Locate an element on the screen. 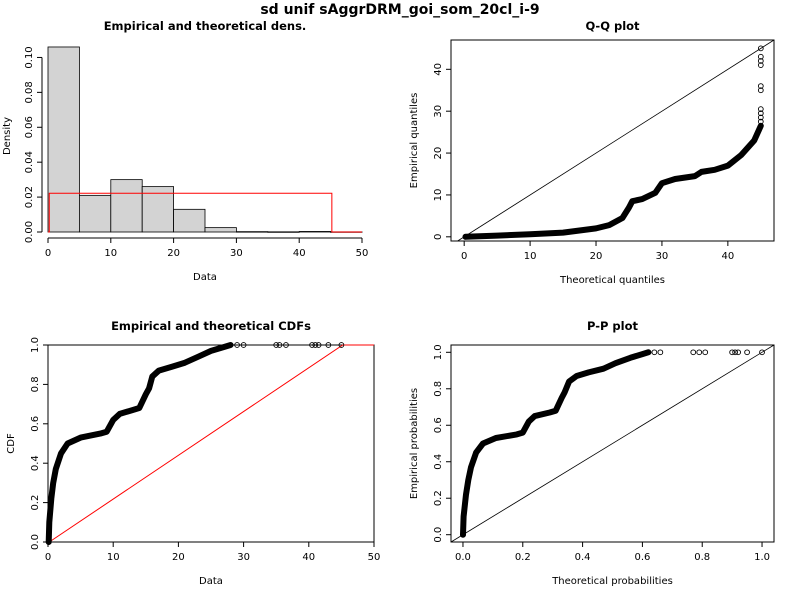  pp-points-curve is located at coordinates (556, 443).